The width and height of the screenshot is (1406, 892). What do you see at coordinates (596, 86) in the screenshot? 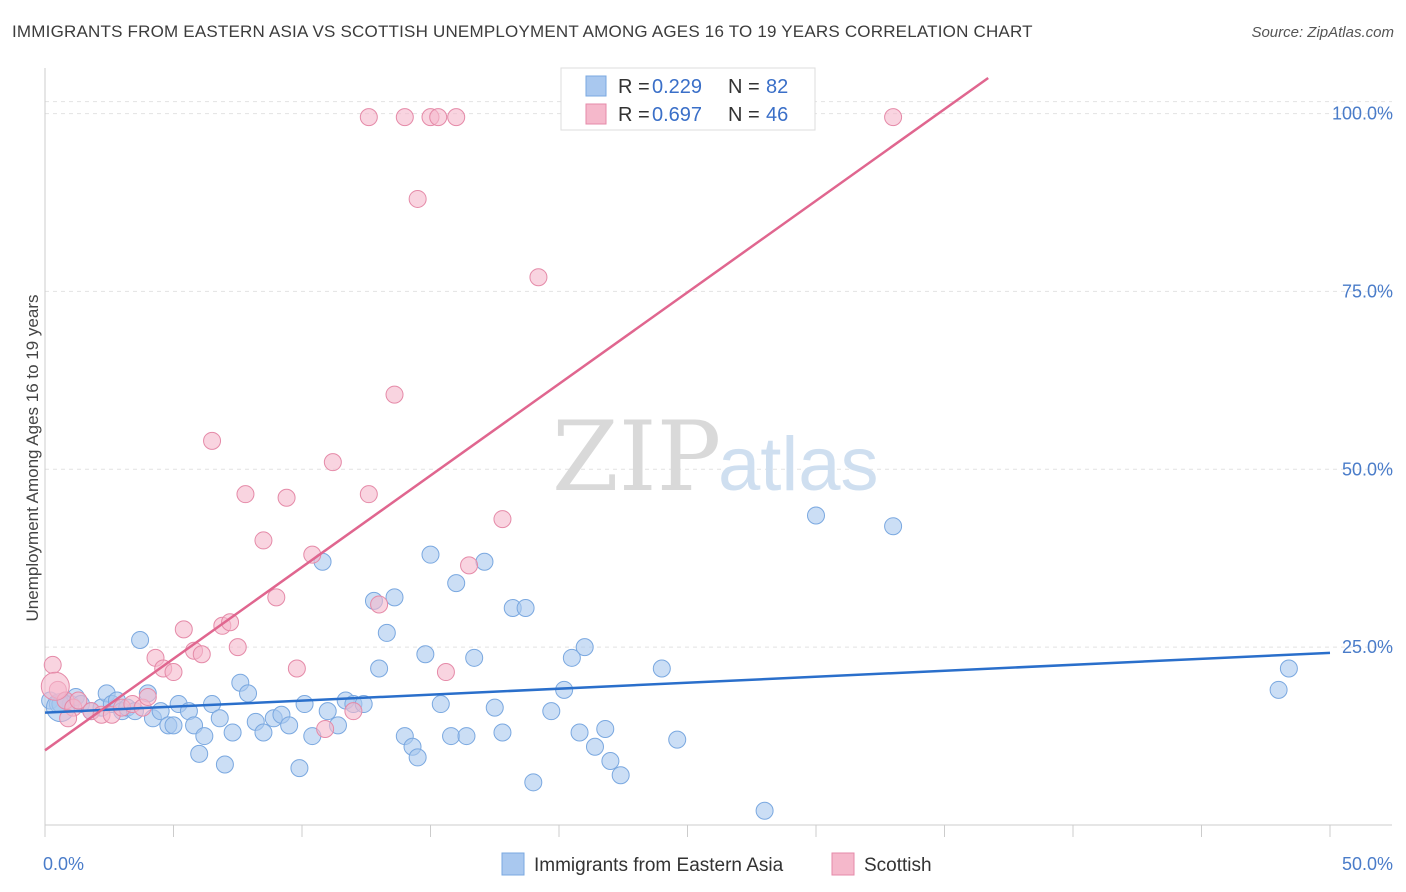
I see `legend-swatch-blue` at bounding box center [596, 86].